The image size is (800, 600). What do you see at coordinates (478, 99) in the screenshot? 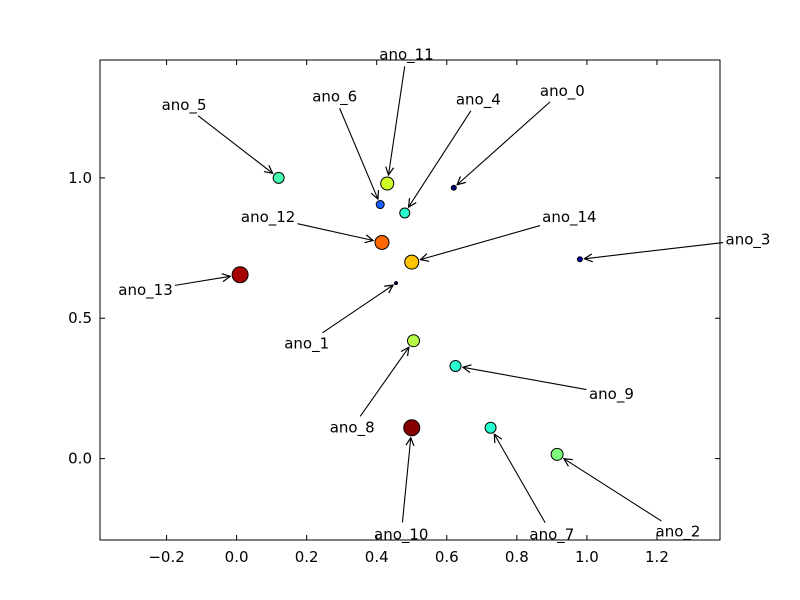
I see `annotation-label: ano_4` at bounding box center [478, 99].